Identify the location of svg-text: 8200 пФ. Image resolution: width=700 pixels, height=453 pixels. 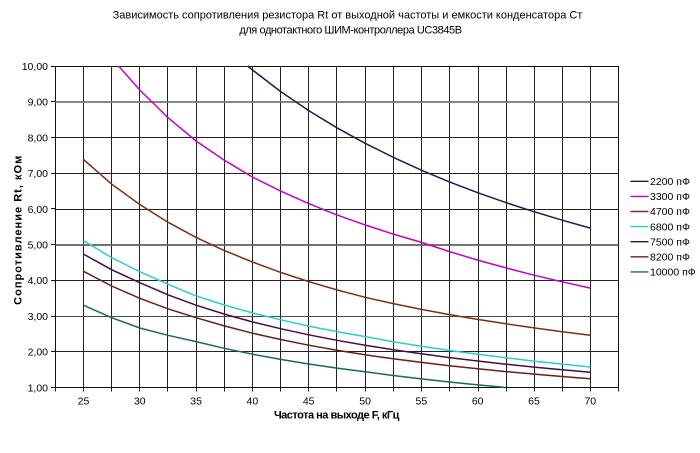
(670, 258).